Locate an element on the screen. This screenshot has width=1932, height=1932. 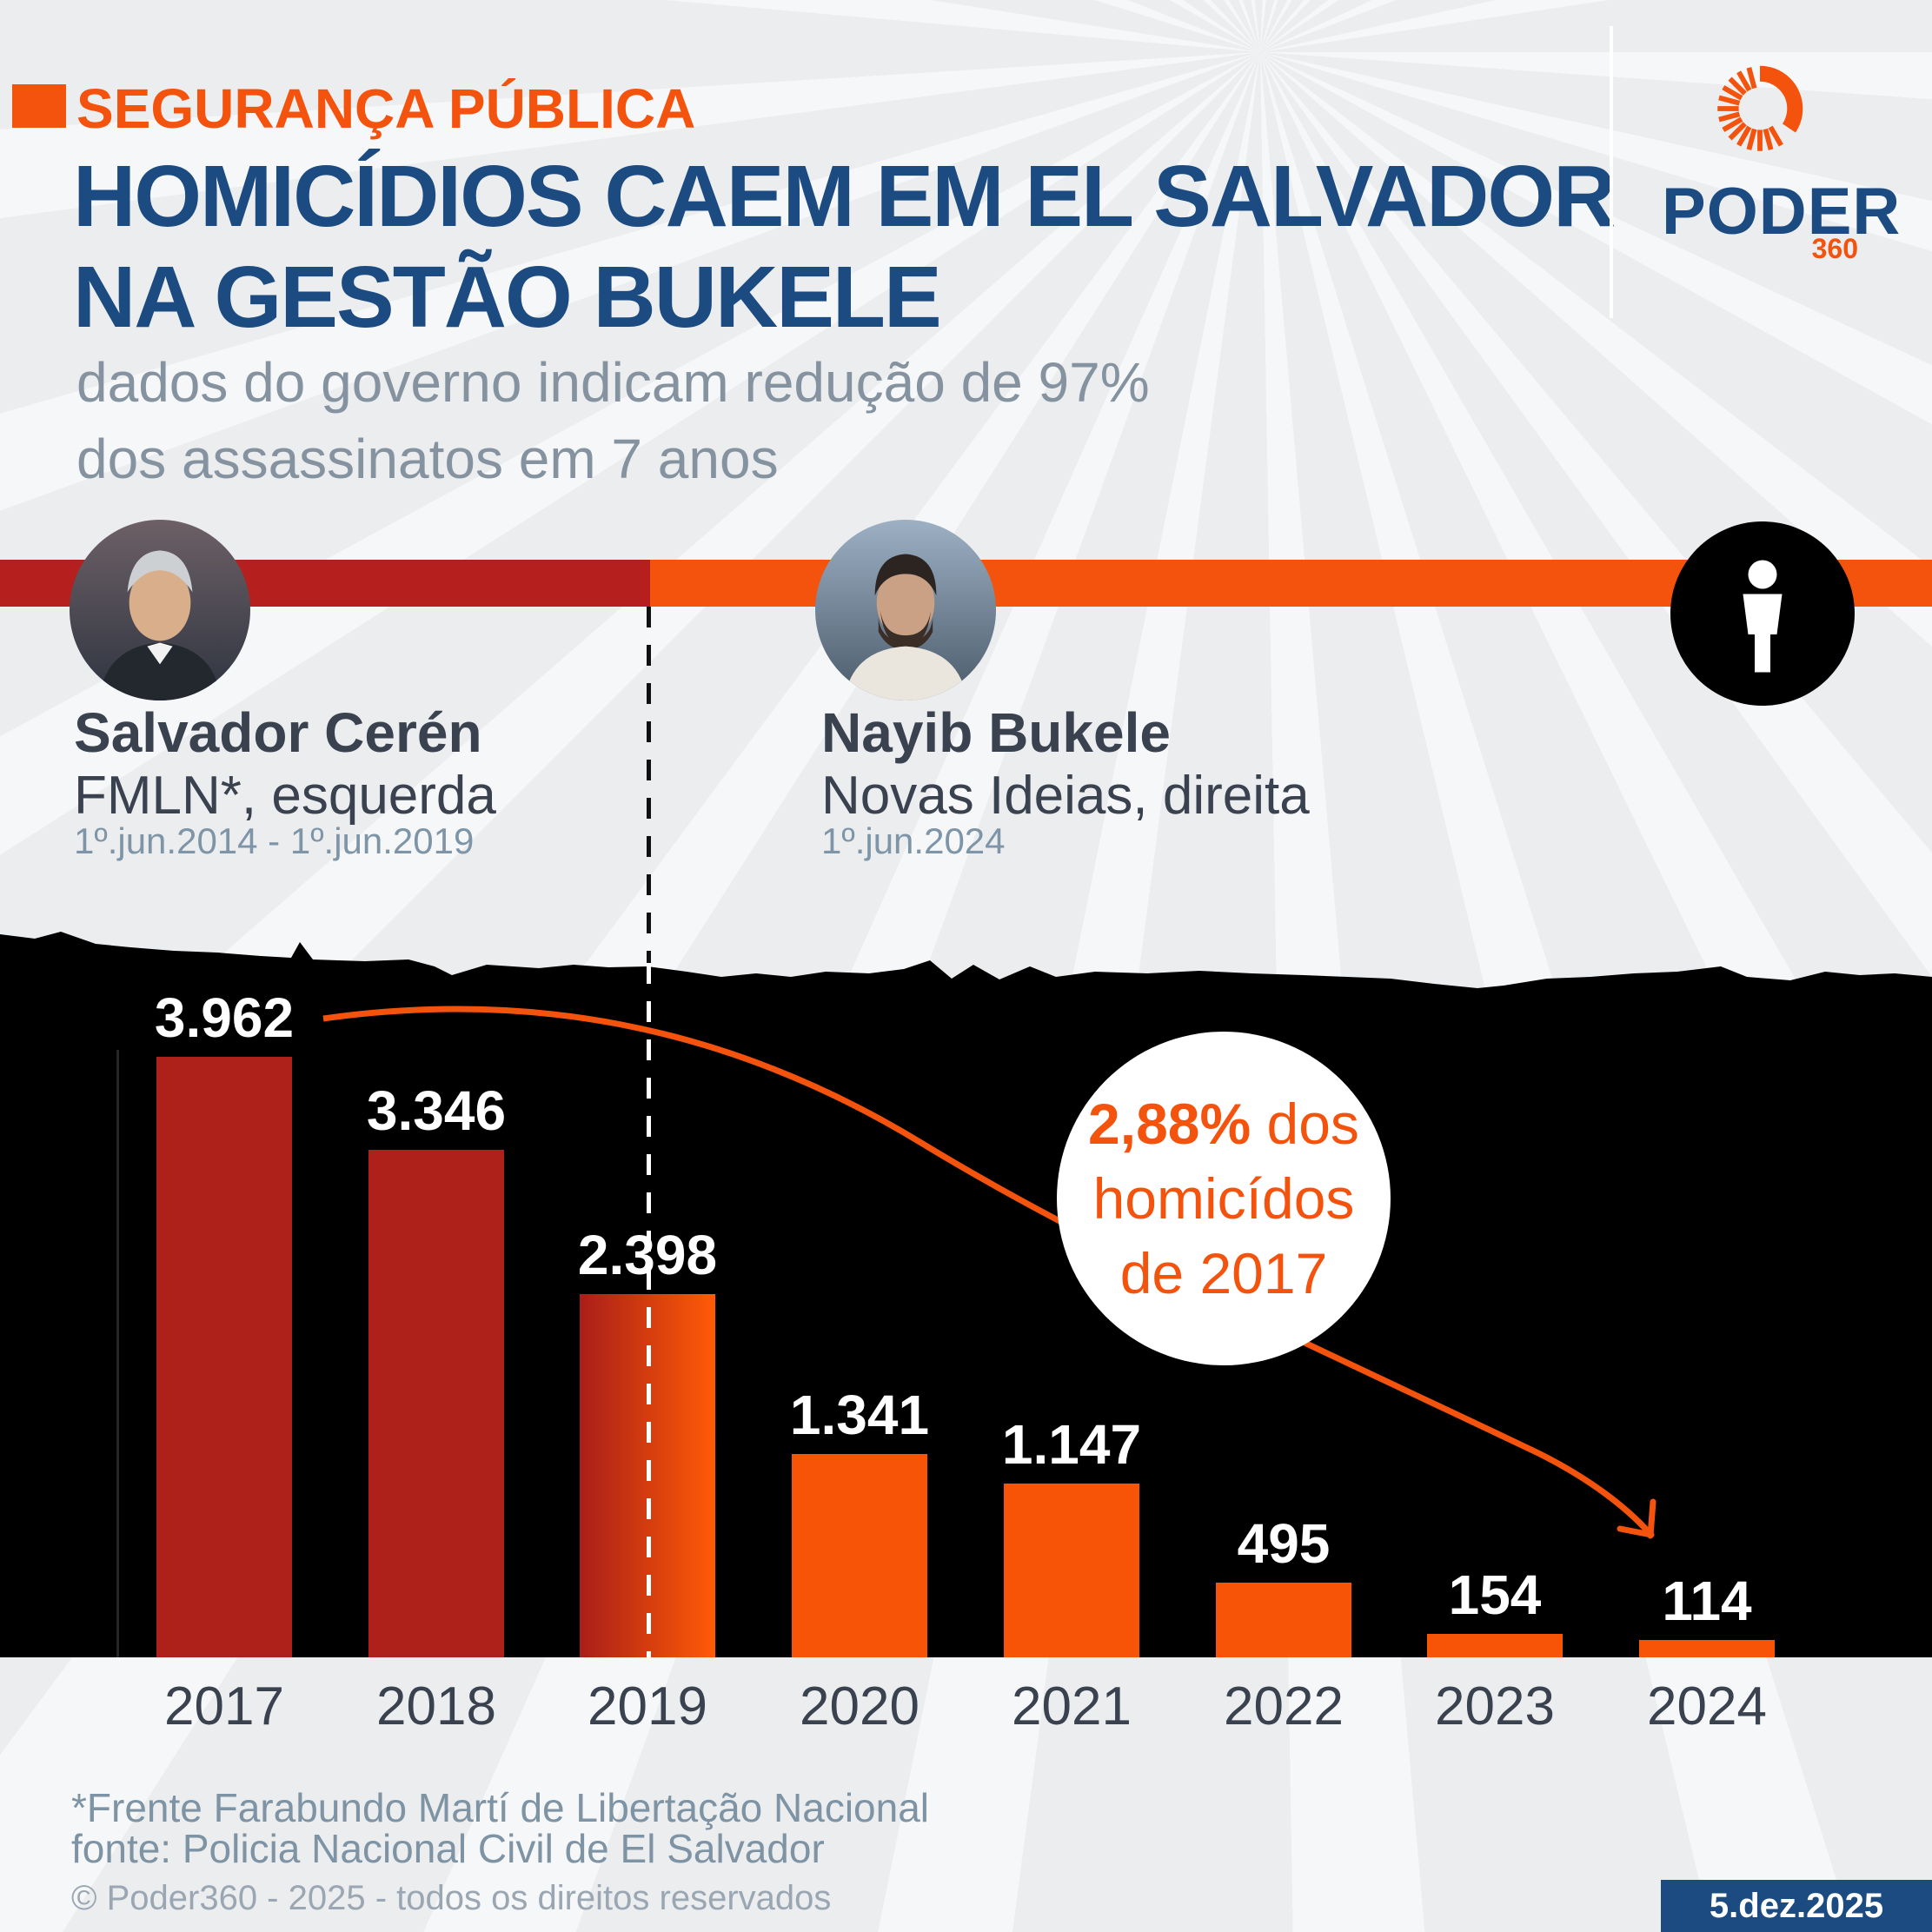
ceren-avatar is located at coordinates (160, 610).